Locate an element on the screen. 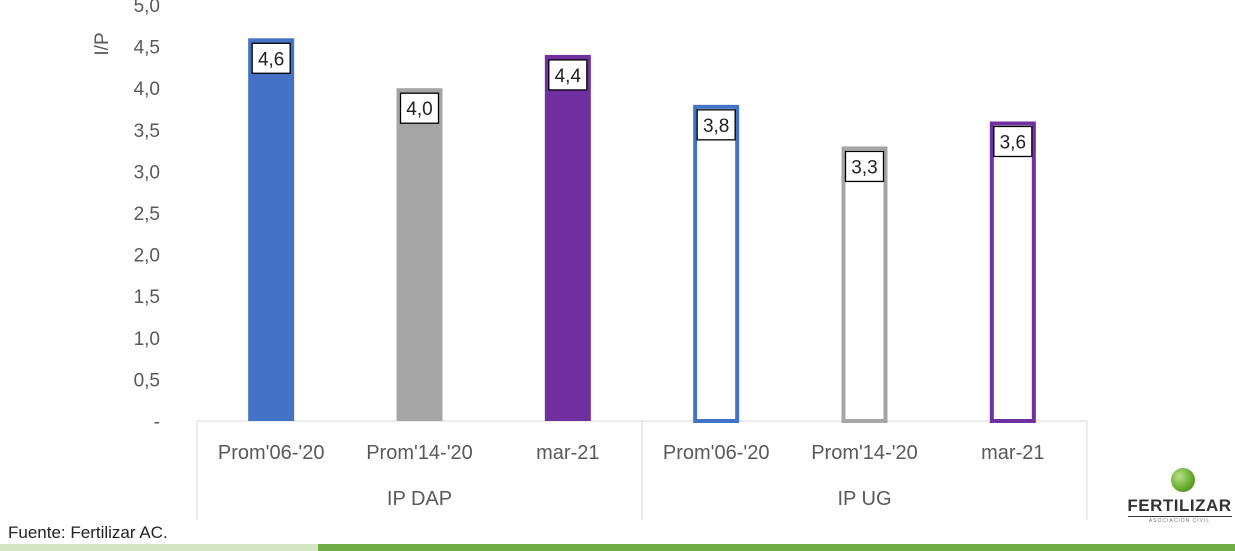  data-label: 4,4 is located at coordinates (568, 76).